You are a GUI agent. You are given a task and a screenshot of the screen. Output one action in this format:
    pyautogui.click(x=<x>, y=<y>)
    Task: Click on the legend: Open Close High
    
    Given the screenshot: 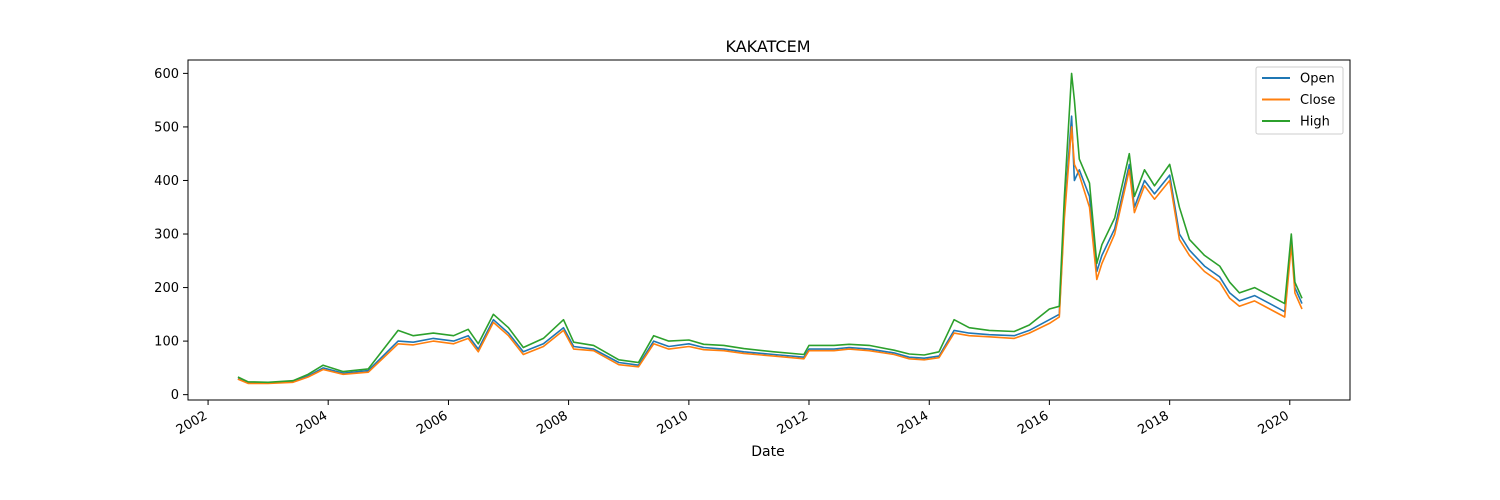 What is the action you would take?
    pyautogui.click(x=1299, y=100)
    